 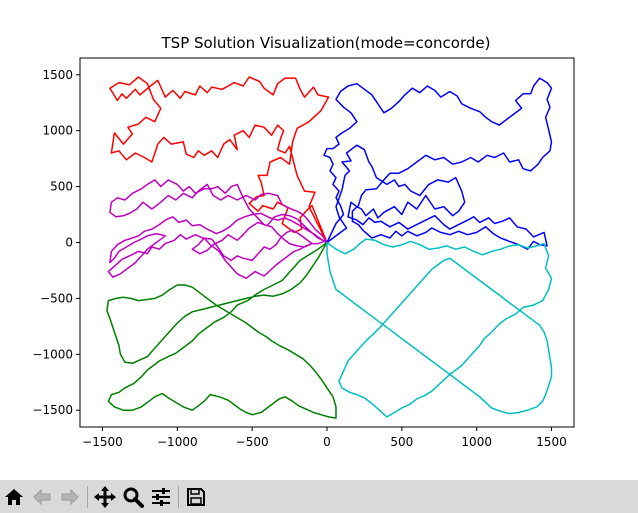 What do you see at coordinates (69, 243) in the screenshot?
I see `y-tick-label: 0` at bounding box center [69, 243].